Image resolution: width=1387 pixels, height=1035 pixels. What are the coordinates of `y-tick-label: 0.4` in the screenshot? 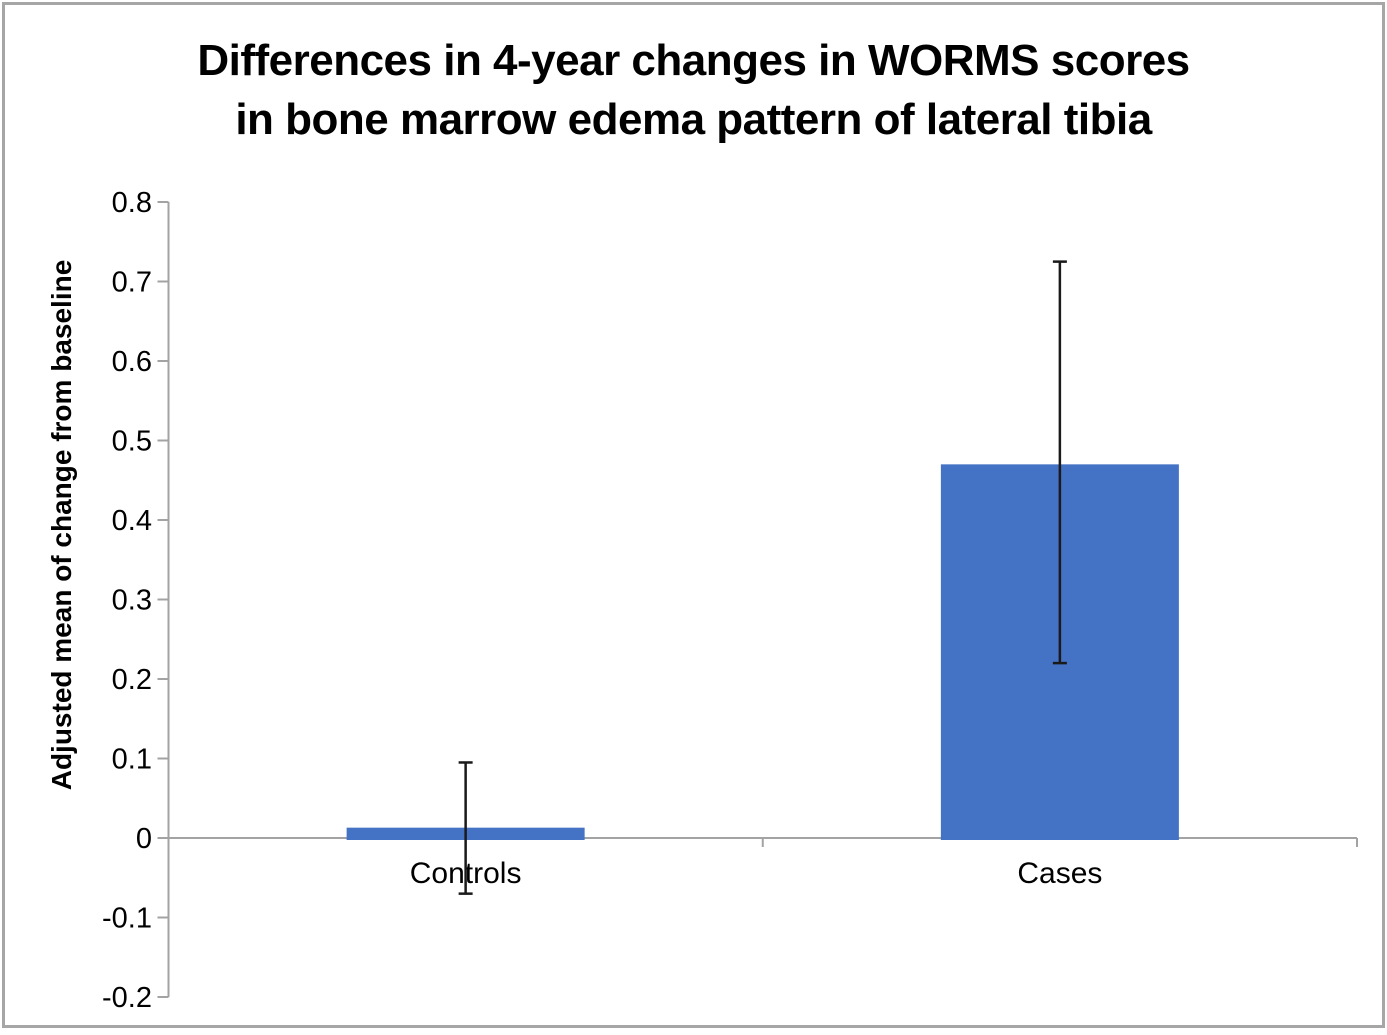 It's located at (132, 521).